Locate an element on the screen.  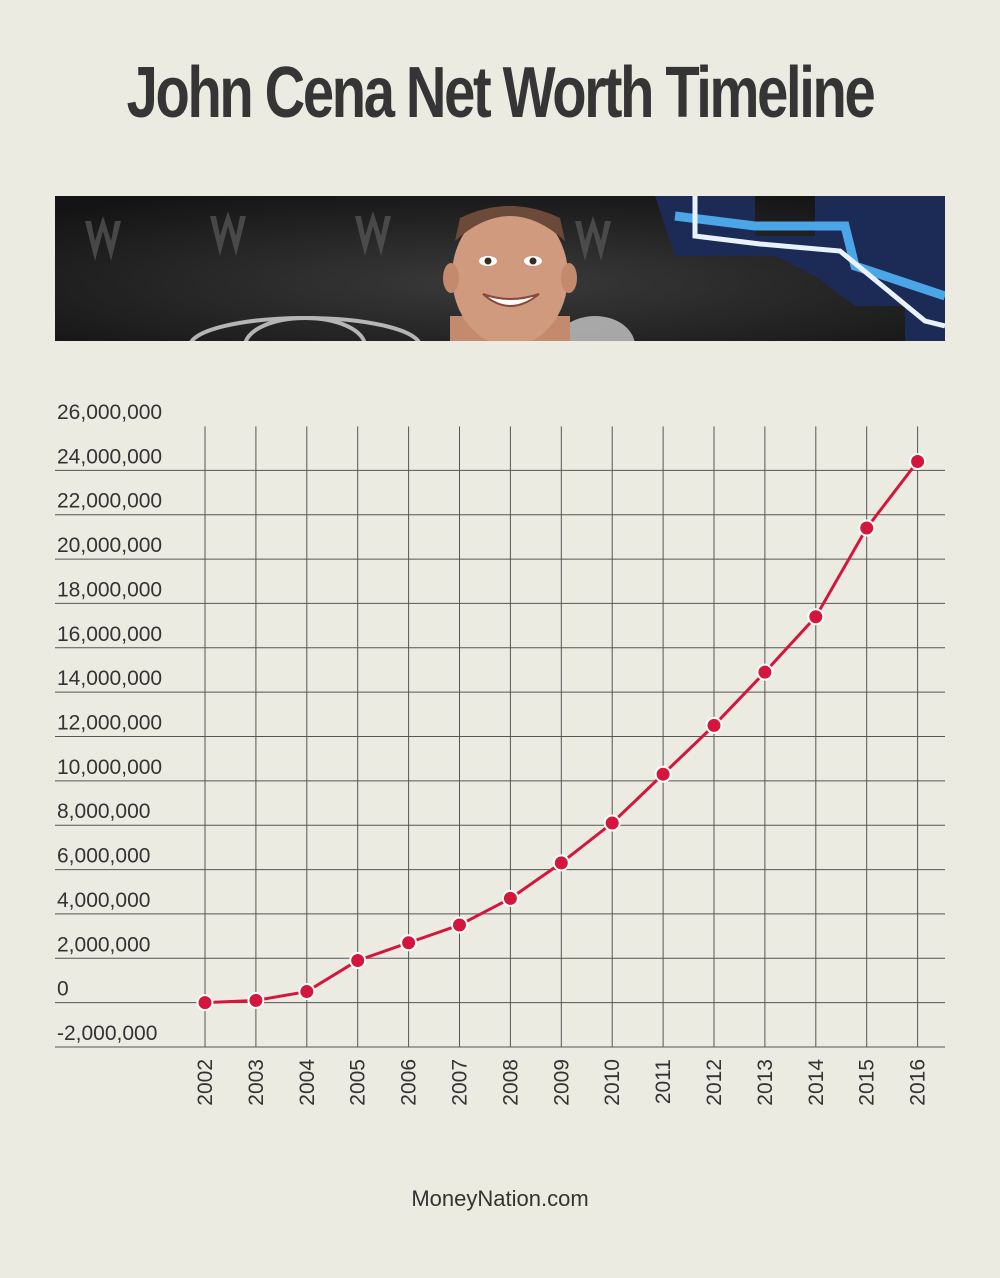
y-tick-label: 14,000,000 is located at coordinates (109, 678).